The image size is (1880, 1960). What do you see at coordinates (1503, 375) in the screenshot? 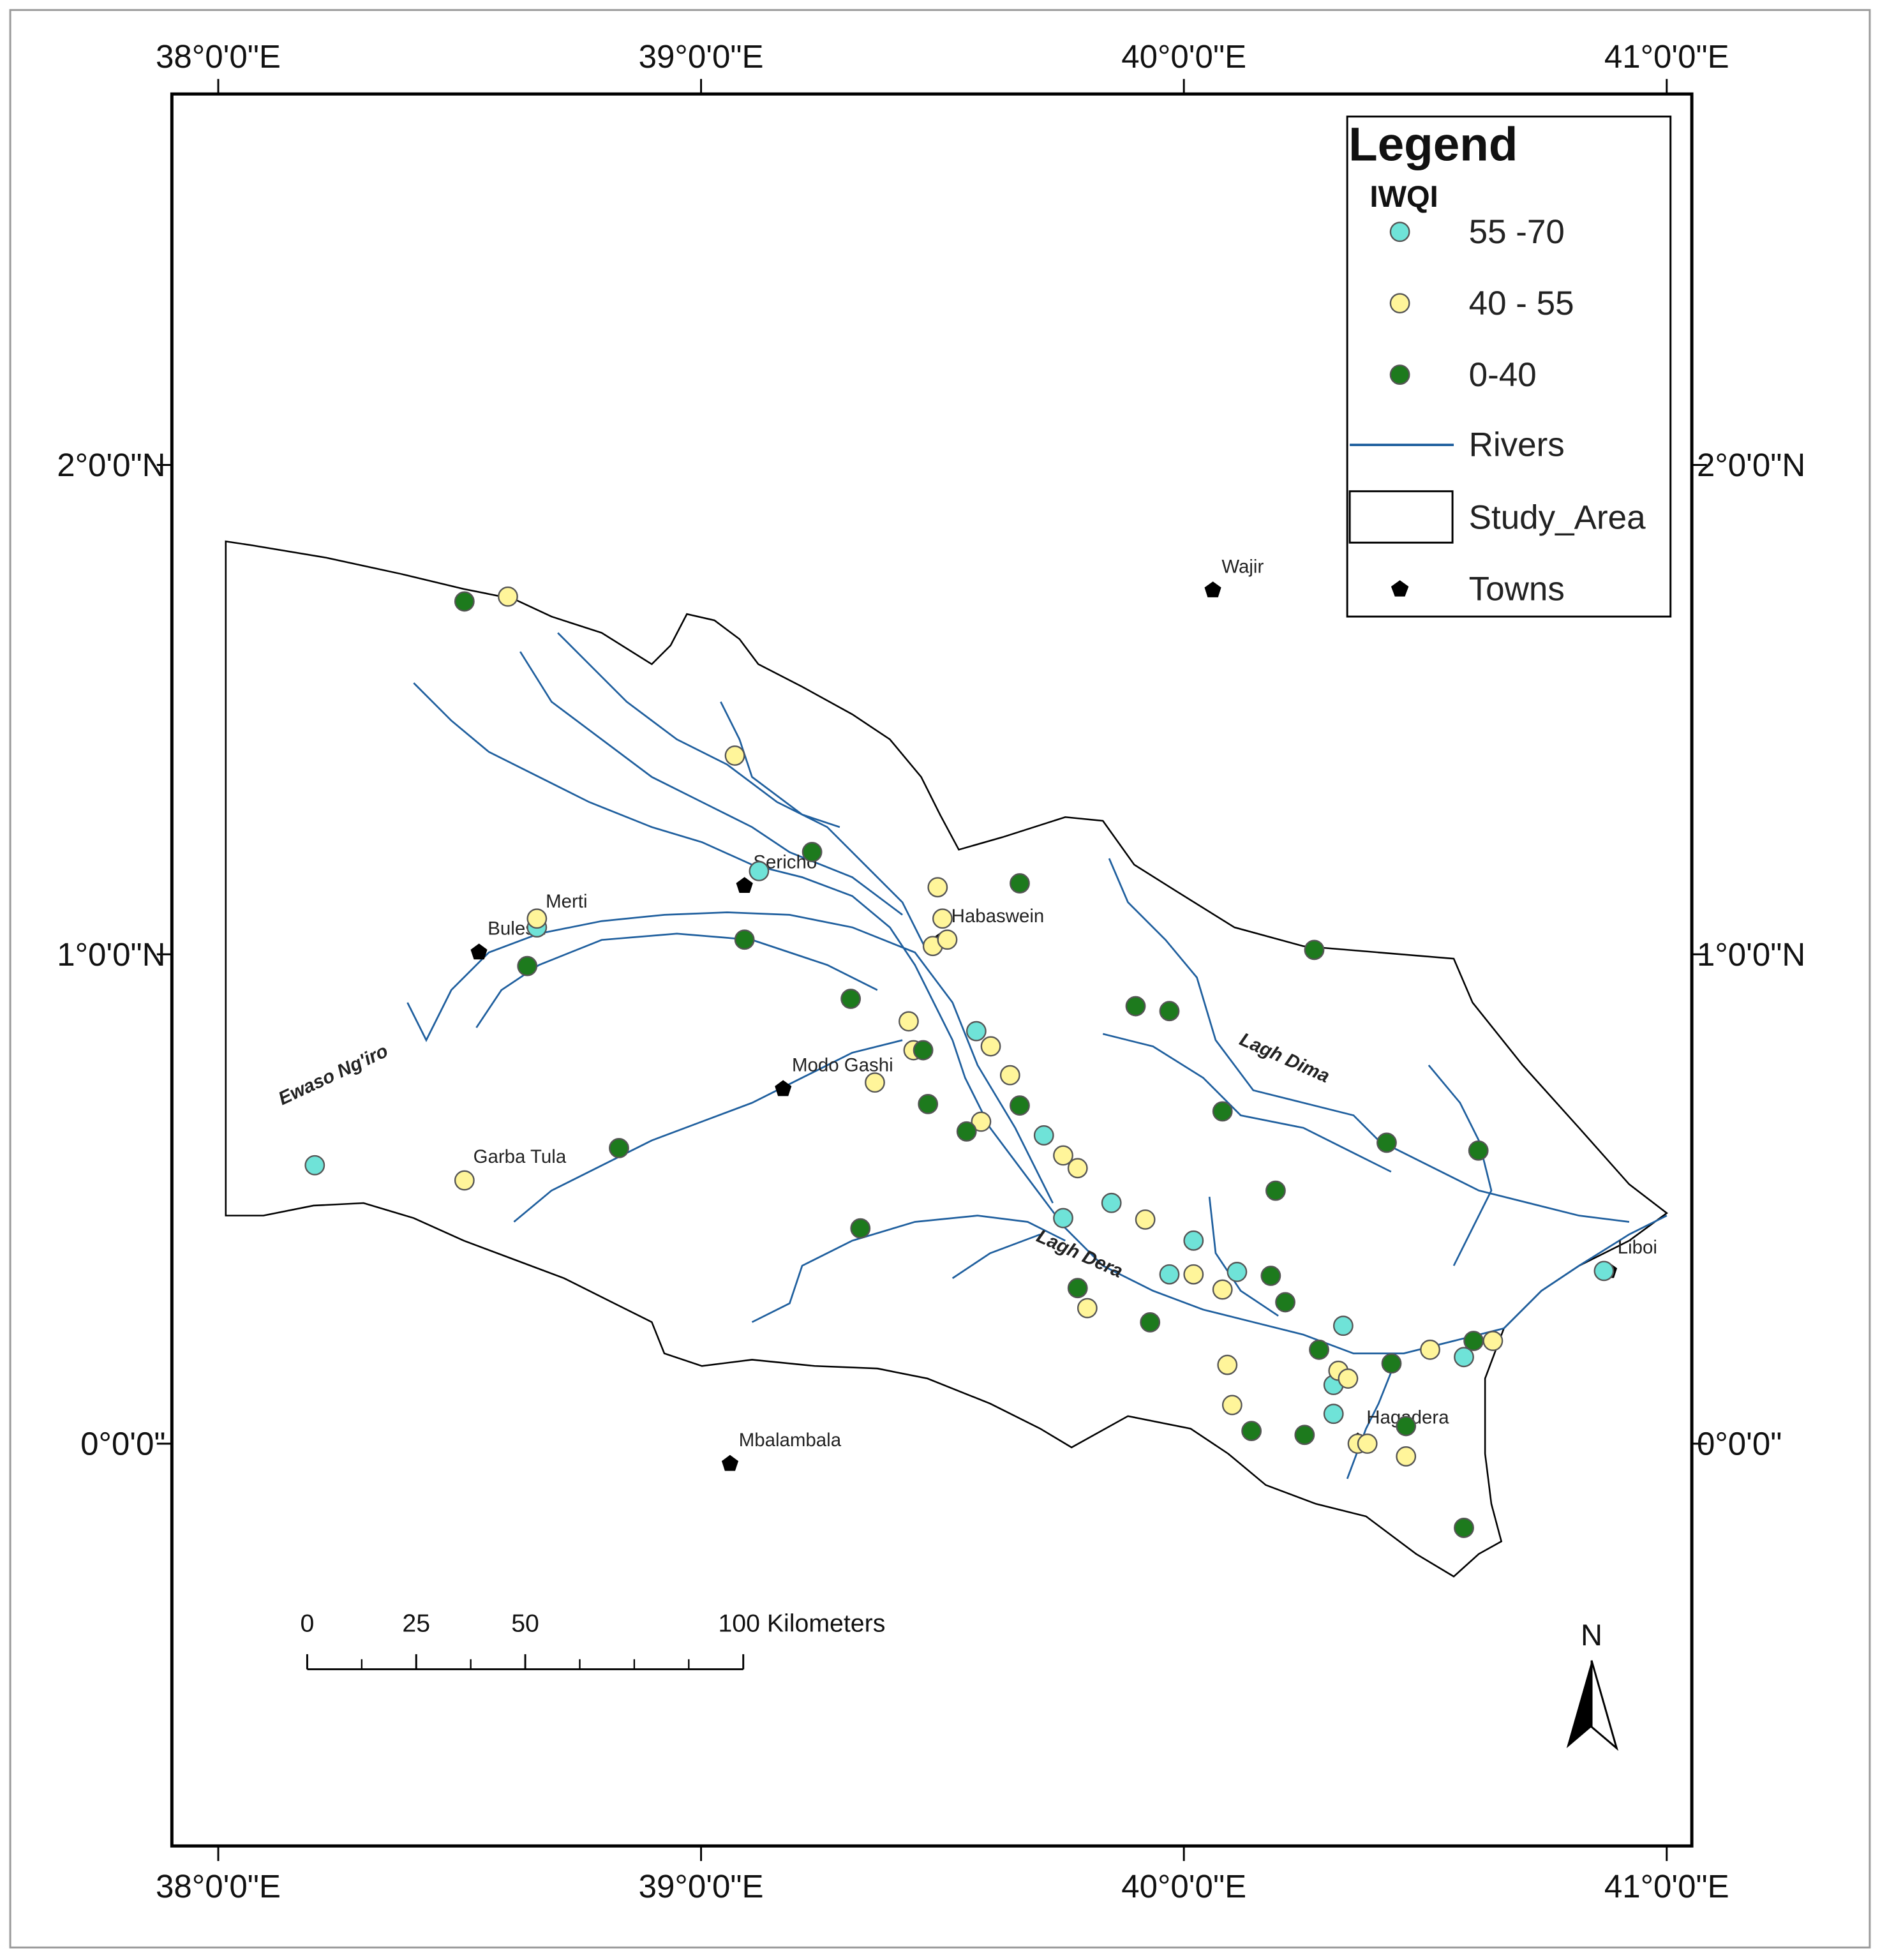
I see `legend-label: 0-40` at bounding box center [1503, 375].